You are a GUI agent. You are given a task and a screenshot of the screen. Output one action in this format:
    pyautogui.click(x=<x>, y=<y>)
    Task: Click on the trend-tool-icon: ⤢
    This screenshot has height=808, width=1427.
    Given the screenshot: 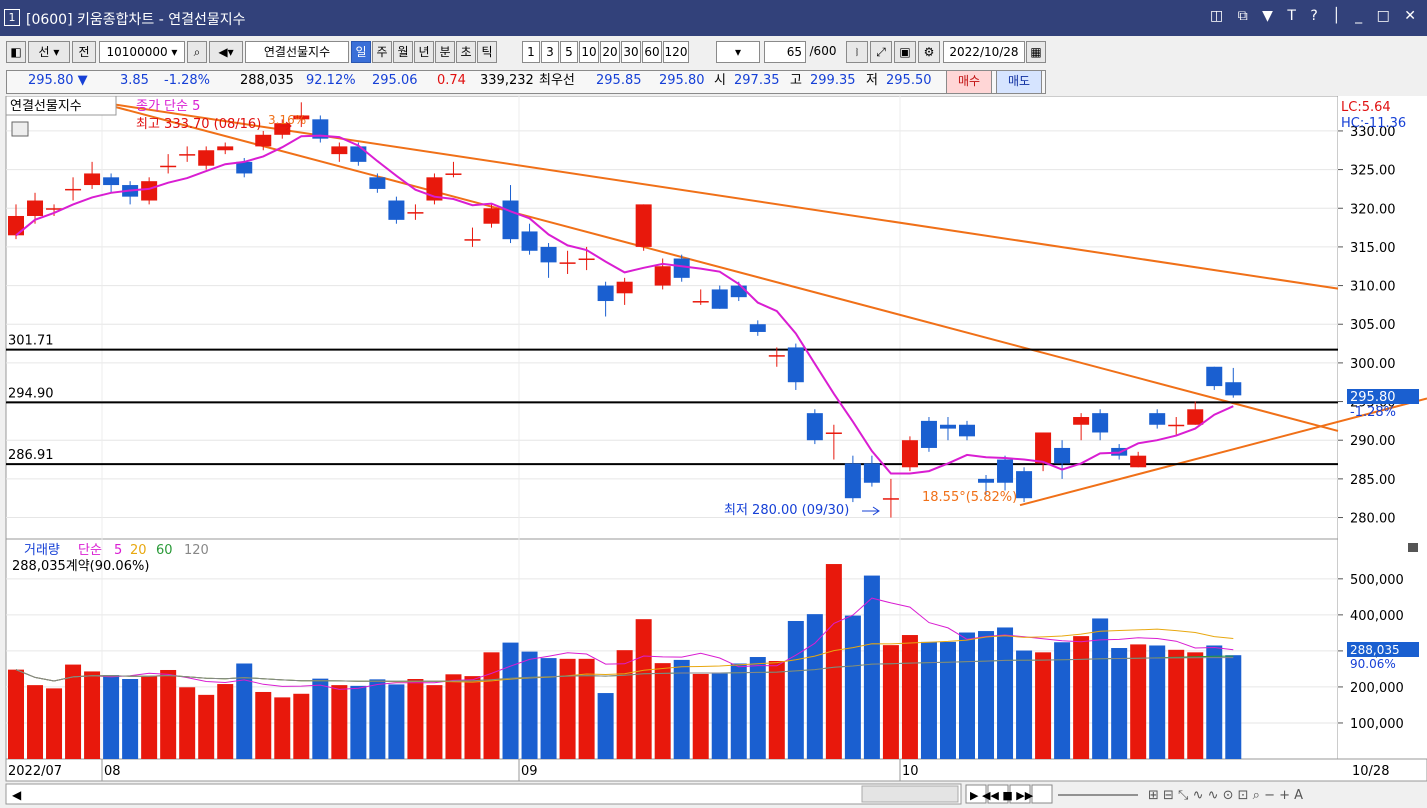 What is the action you would take?
    pyautogui.click(x=881, y=52)
    